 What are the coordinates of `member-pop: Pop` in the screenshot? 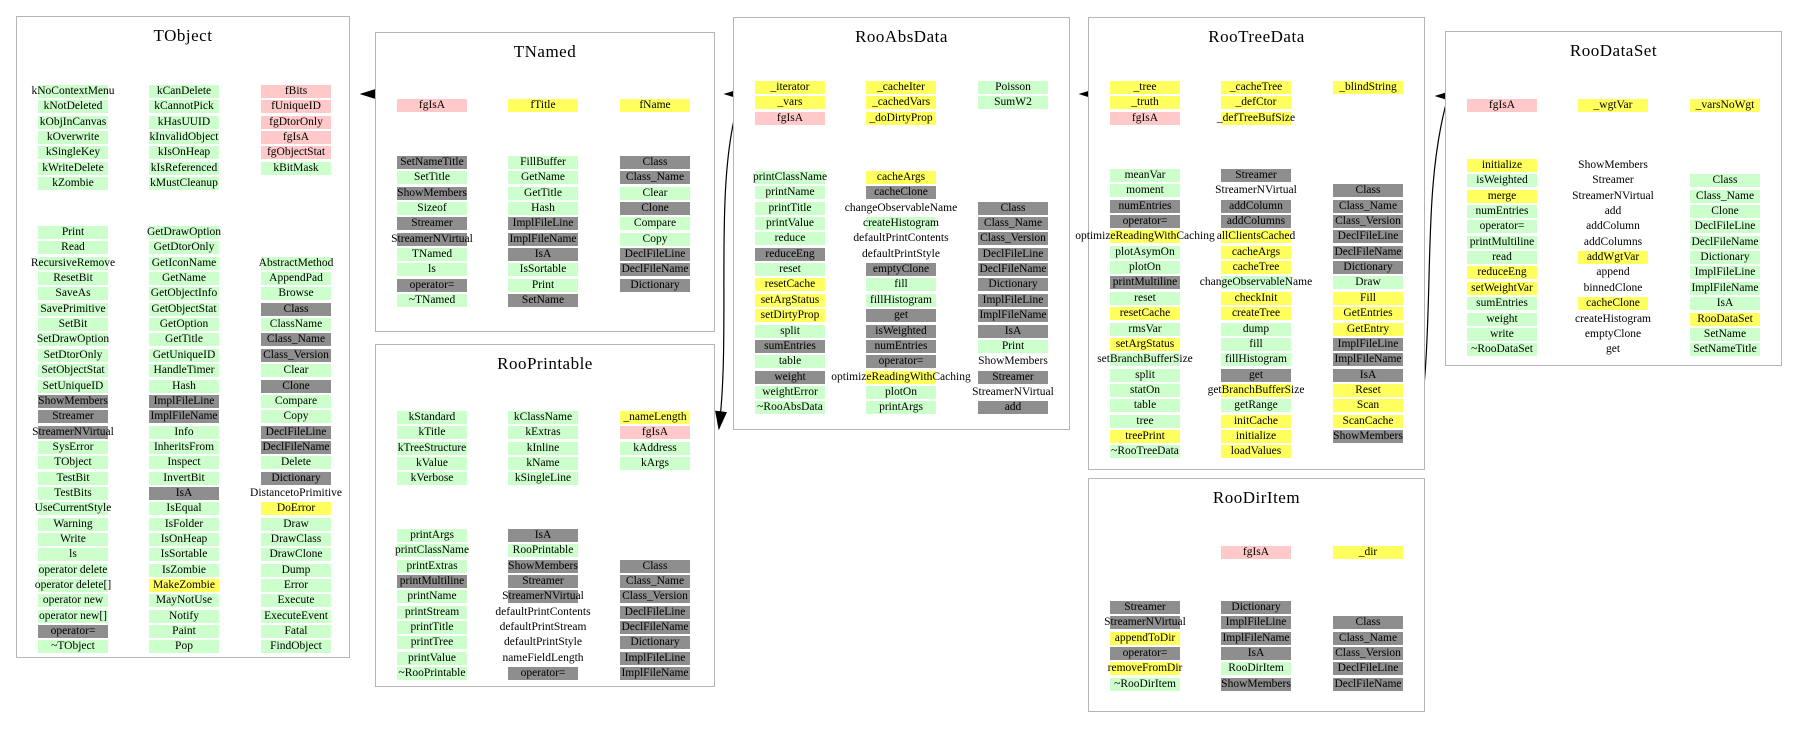 It's located at (184, 647).